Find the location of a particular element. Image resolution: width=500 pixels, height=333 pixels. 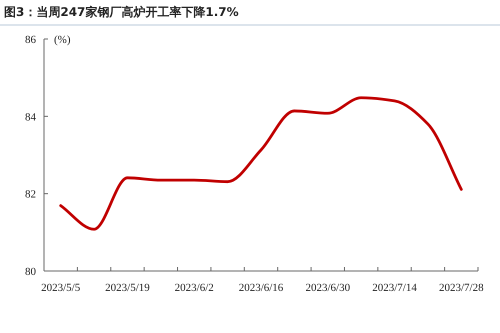

y-tick-label: 86 is located at coordinates (30, 40).